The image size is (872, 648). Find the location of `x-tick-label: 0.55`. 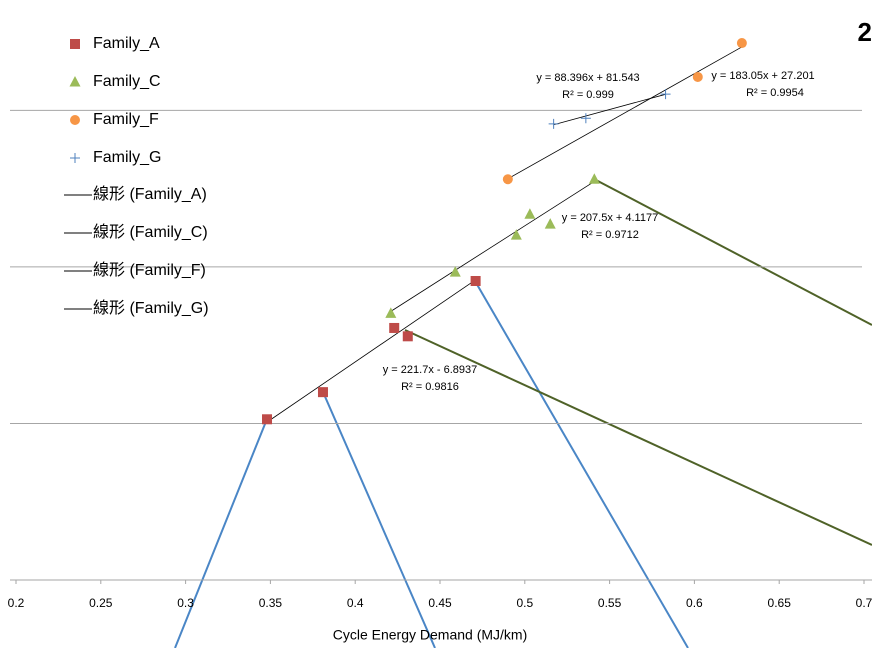

x-tick-label: 0.55 is located at coordinates (610, 603).